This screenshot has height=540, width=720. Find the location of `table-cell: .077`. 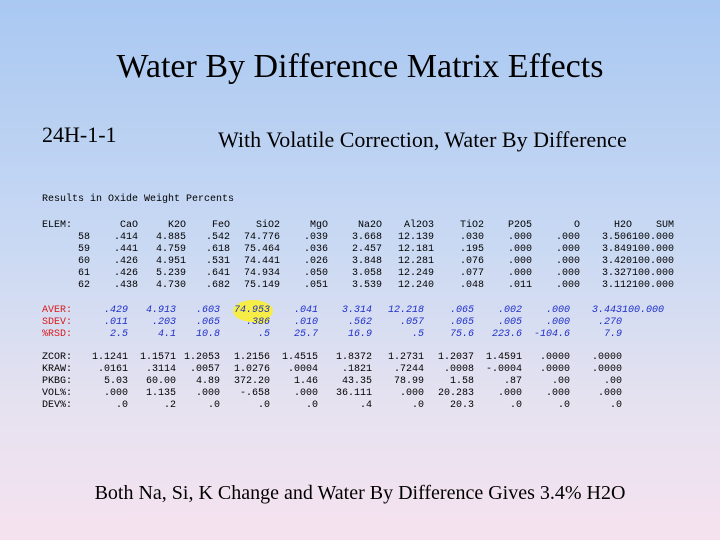

table-cell: .077 is located at coordinates (471, 273).